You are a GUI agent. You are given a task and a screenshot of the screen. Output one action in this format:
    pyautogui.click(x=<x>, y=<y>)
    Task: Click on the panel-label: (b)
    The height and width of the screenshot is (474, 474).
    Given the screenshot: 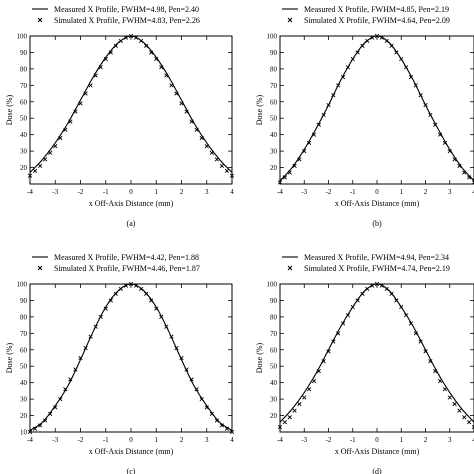 What is the action you would take?
    pyautogui.click(x=377, y=223)
    